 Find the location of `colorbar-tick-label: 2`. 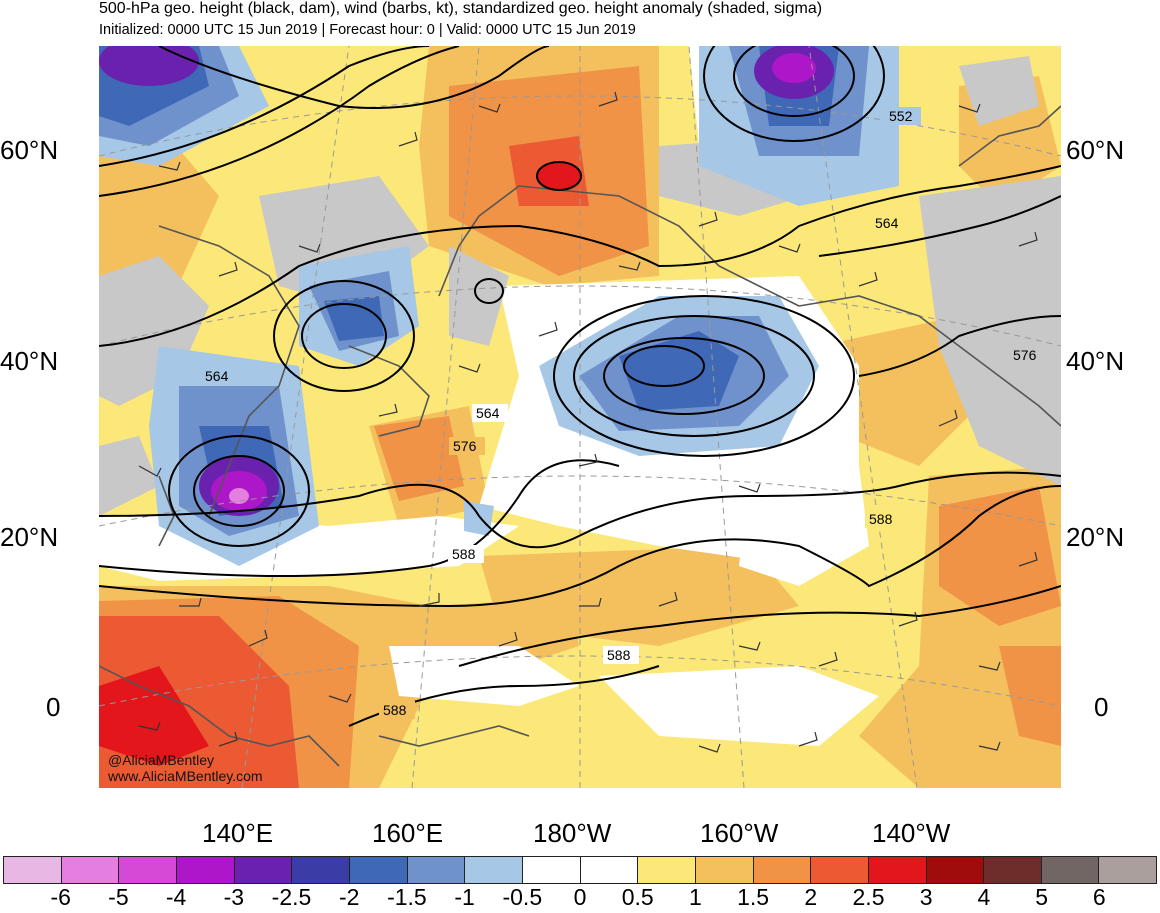

colorbar-tick-label: 2 is located at coordinates (811, 897).